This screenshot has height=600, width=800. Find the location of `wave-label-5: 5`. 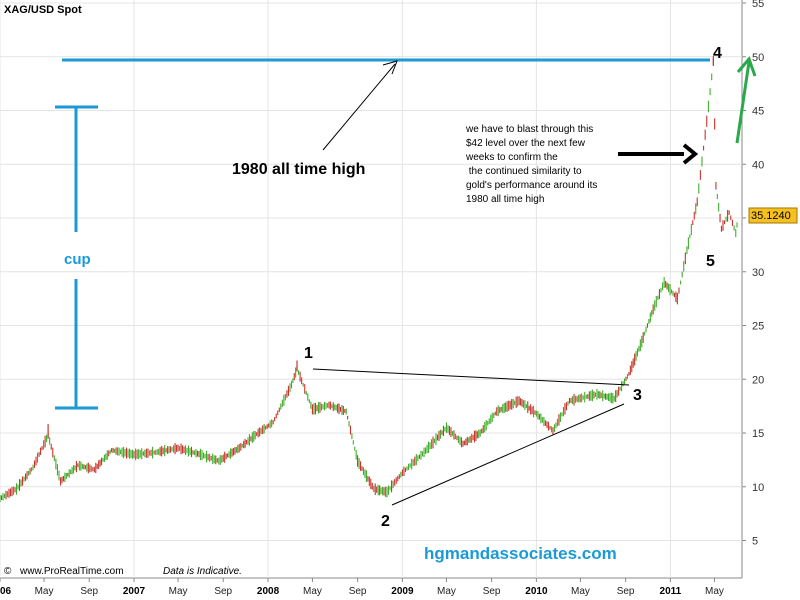

wave-label-5: 5 is located at coordinates (710, 261).